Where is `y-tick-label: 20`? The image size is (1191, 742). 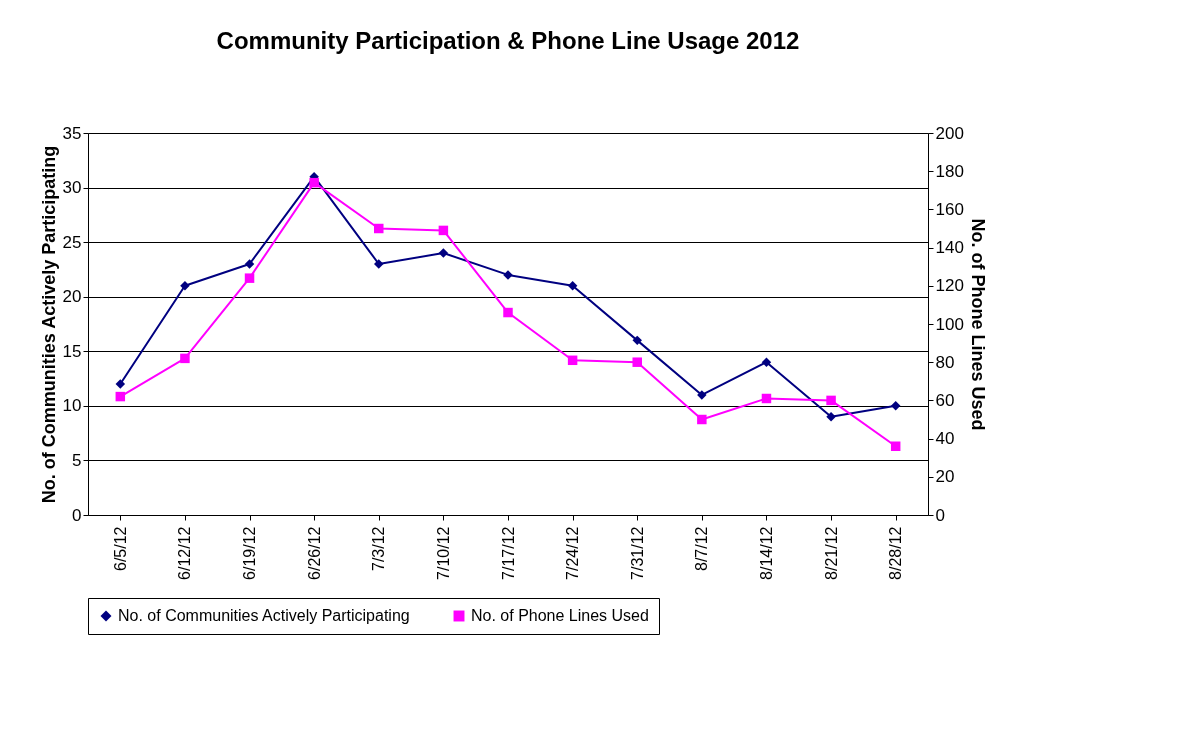 y-tick-label: 20 is located at coordinates (72, 297).